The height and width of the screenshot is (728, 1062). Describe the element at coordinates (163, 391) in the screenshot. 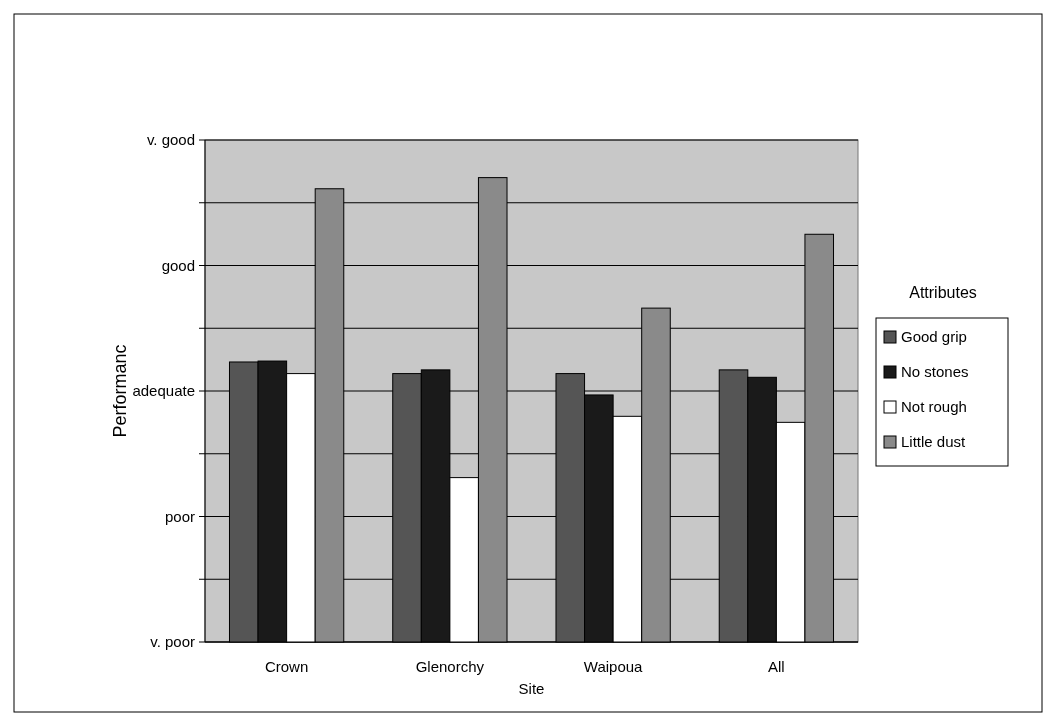

I see `text: adequate` at that location.